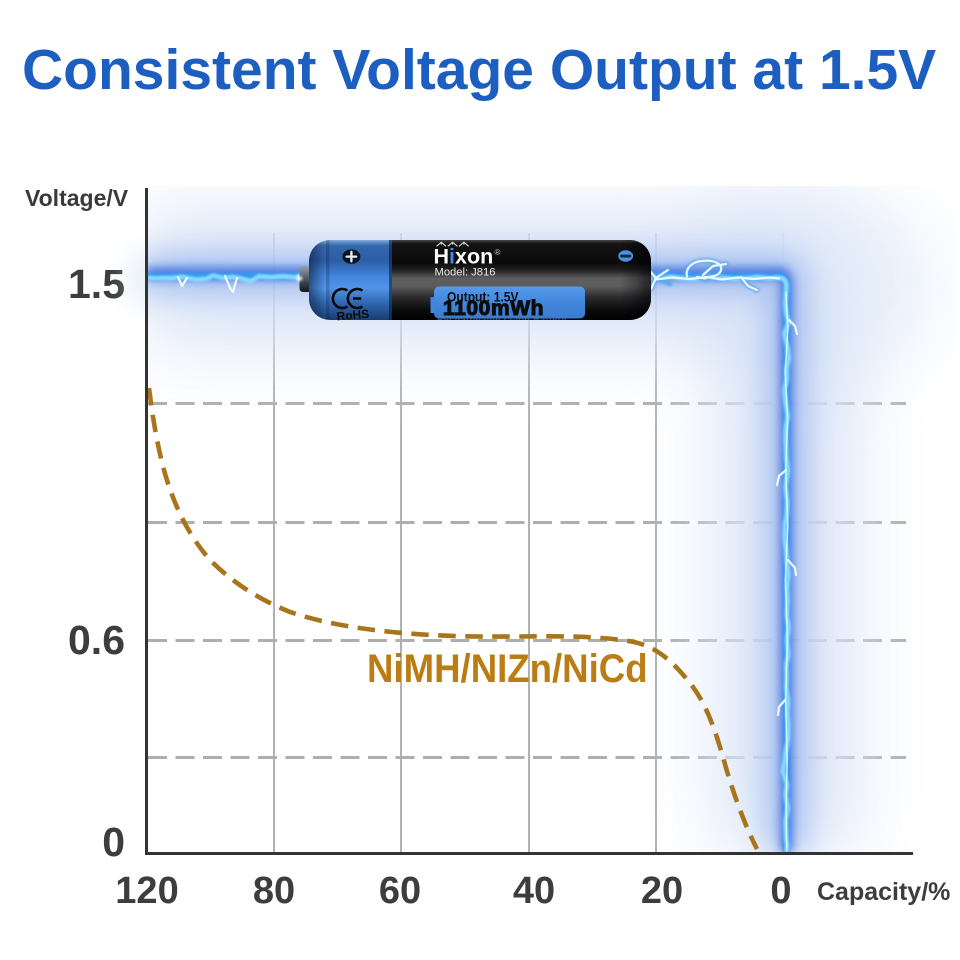 The height and width of the screenshot is (960, 960). What do you see at coordinates (465, 273) in the screenshot?
I see `svg-text: Model: J816` at bounding box center [465, 273].